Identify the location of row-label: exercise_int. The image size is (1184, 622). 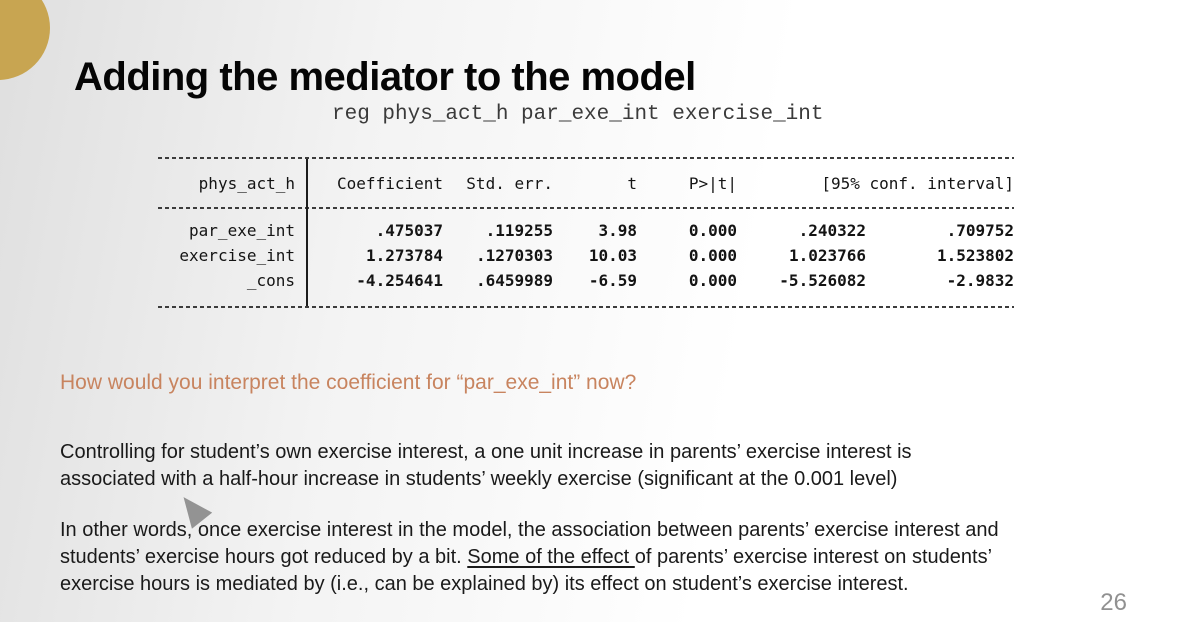
(237, 255).